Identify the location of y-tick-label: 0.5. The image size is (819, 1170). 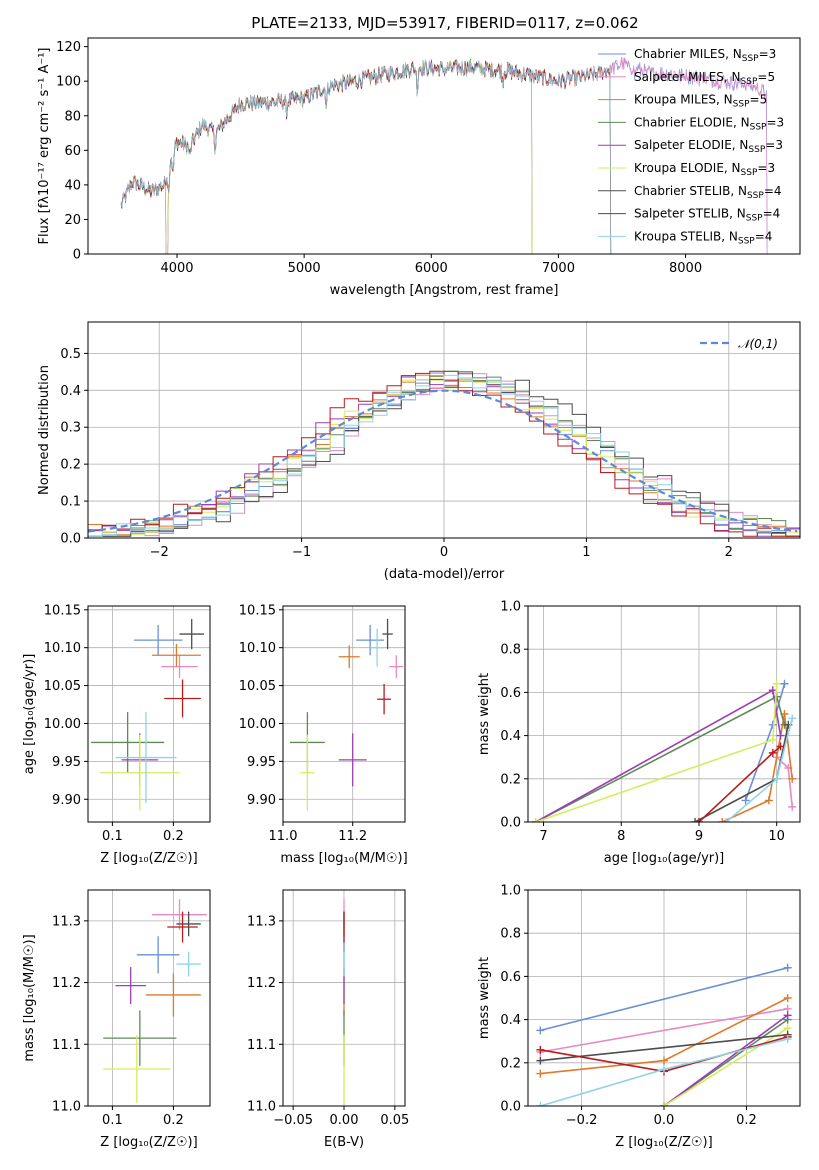
(70, 354).